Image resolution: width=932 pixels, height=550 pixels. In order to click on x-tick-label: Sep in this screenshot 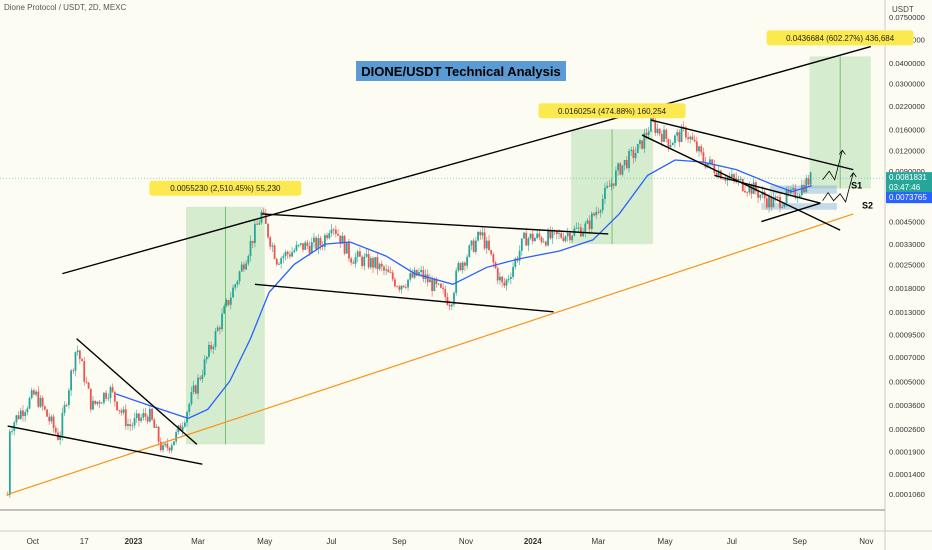, I will do `click(399, 541)`.